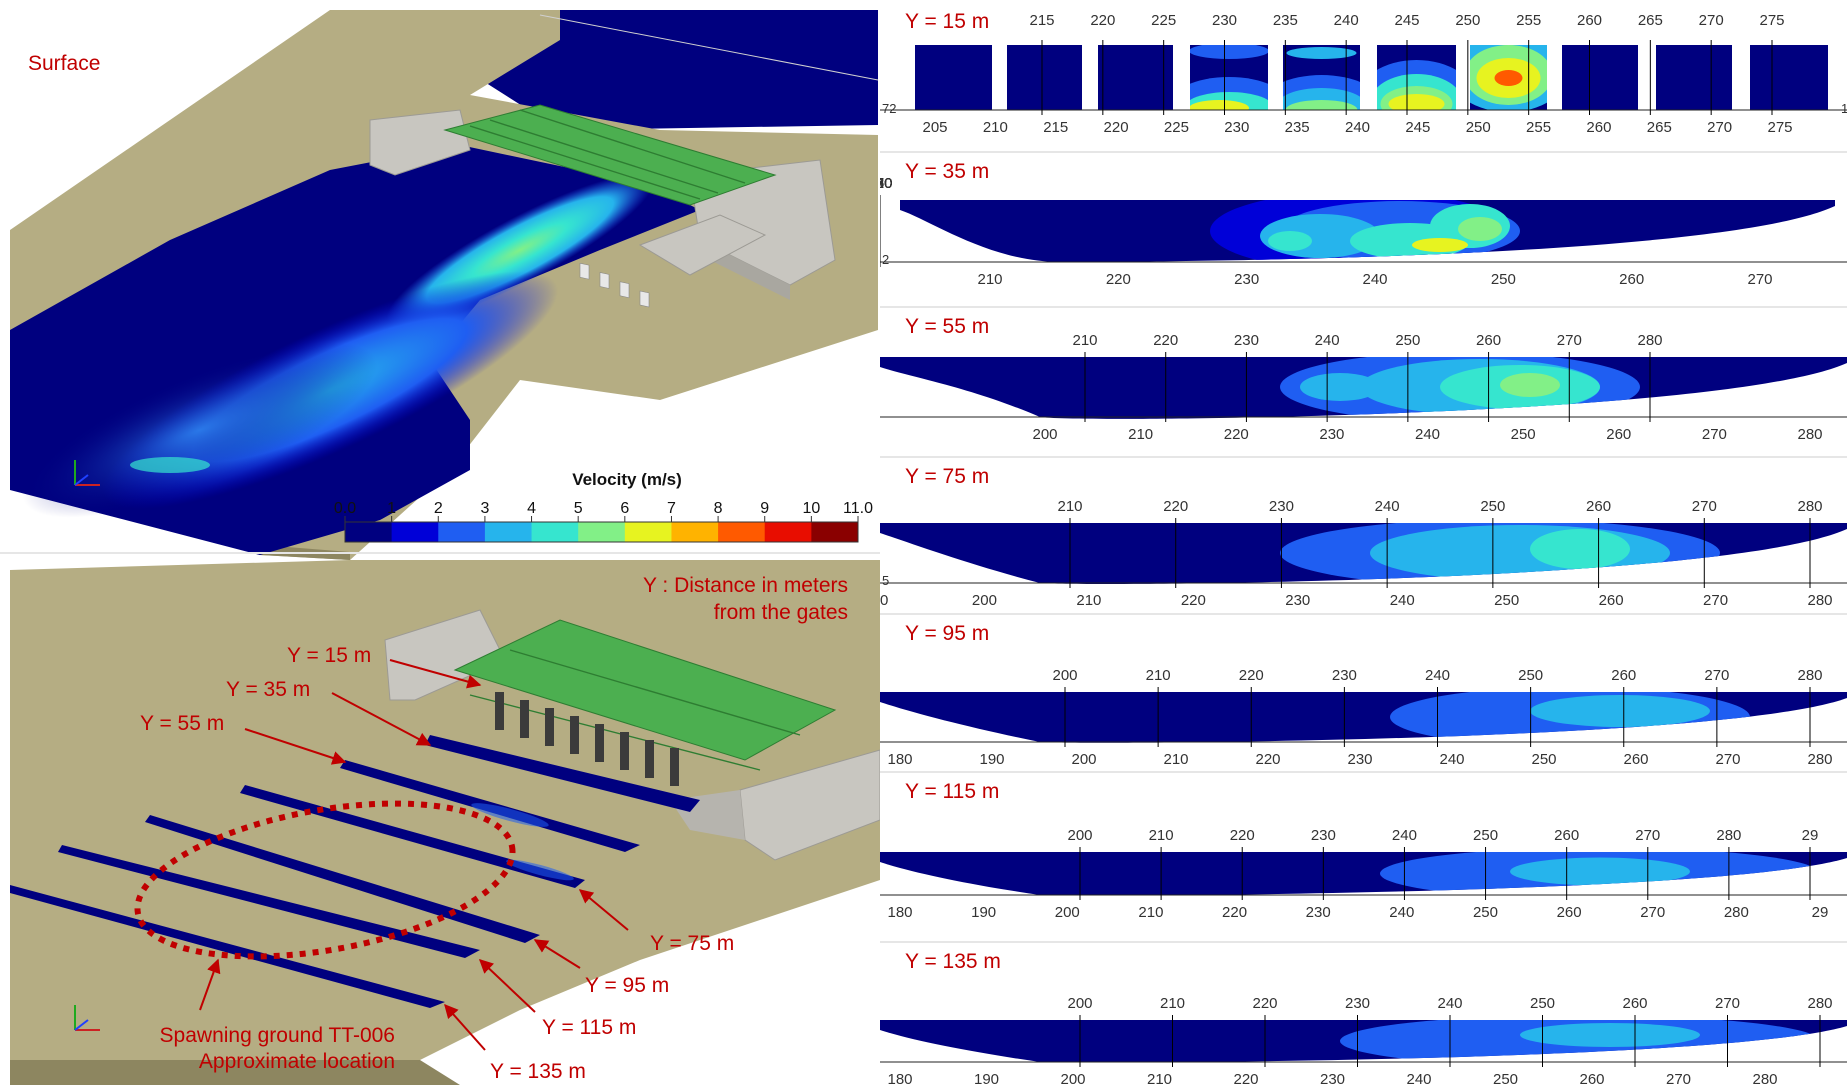 The width and height of the screenshot is (1847, 1092). I want to click on section-top-tick: 200, so click(1079, 1003).